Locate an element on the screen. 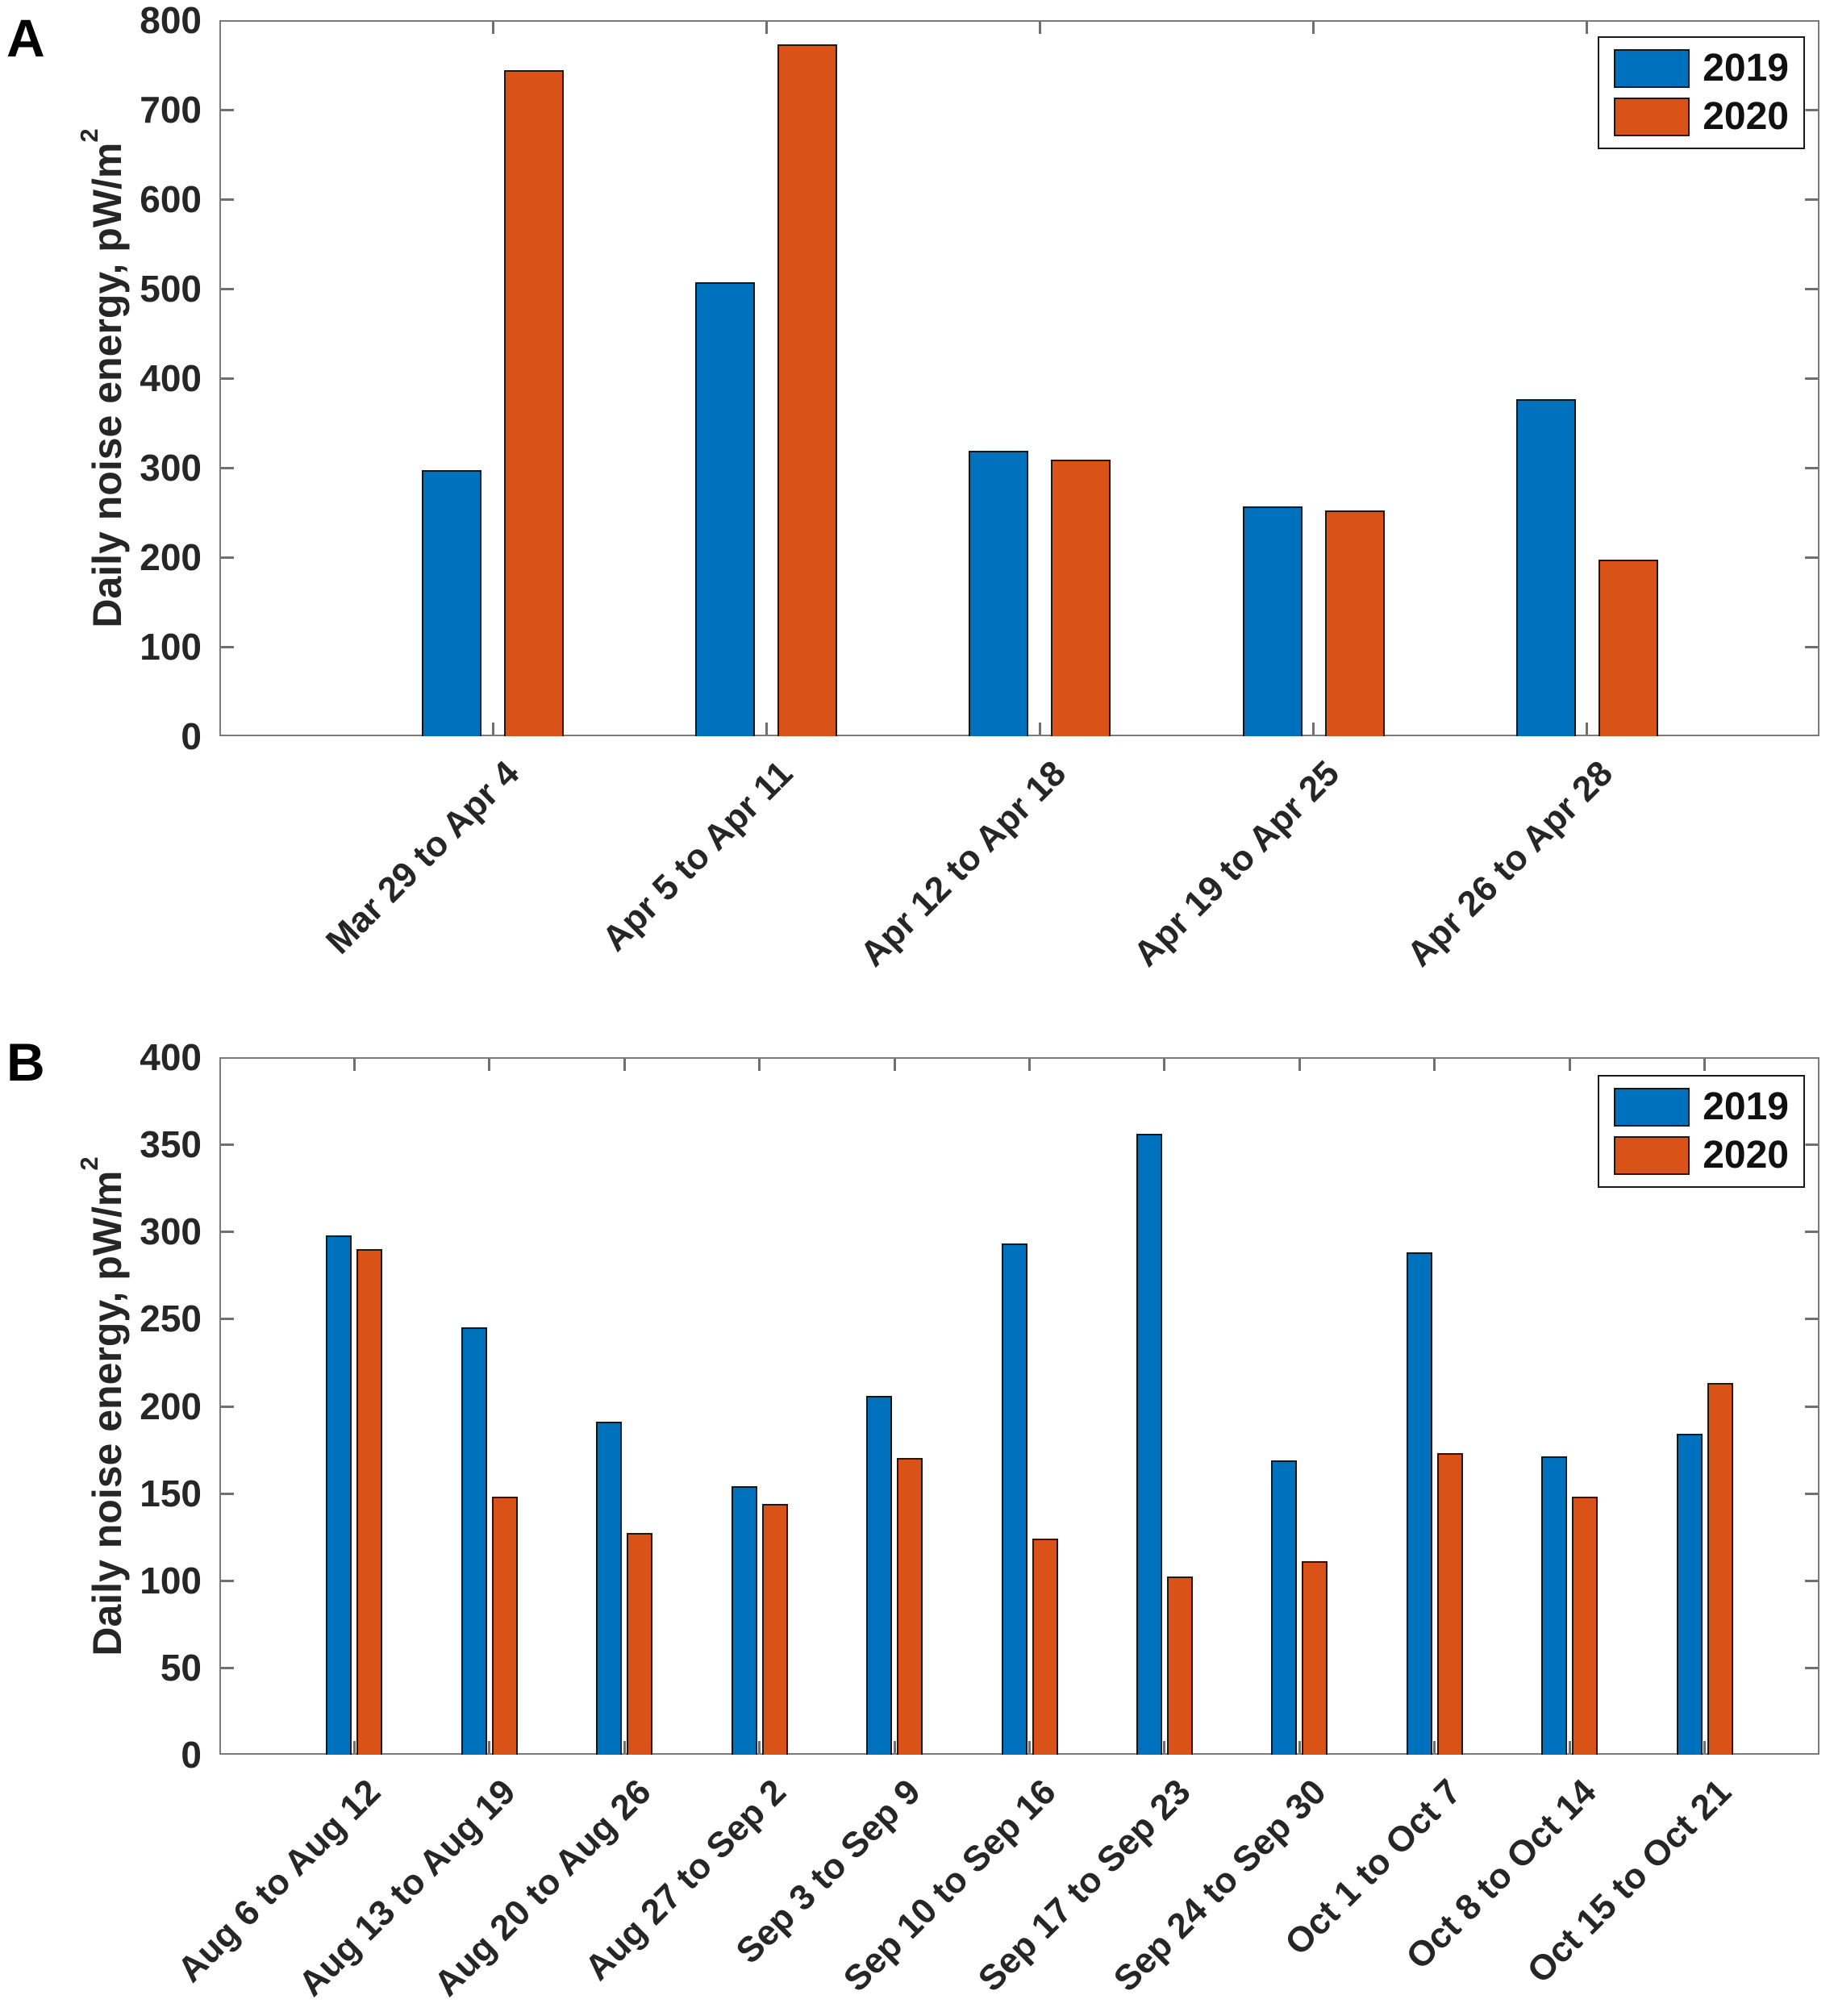  bar-2019-group6 is located at coordinates (1014, 1499).